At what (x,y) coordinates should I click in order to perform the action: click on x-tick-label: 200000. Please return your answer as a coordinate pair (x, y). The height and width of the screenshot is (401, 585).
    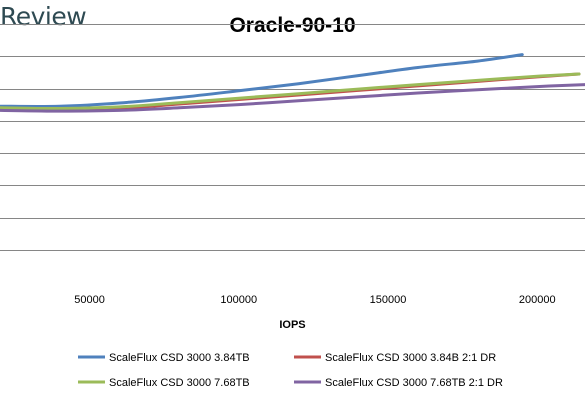
    Looking at the image, I should click on (537, 300).